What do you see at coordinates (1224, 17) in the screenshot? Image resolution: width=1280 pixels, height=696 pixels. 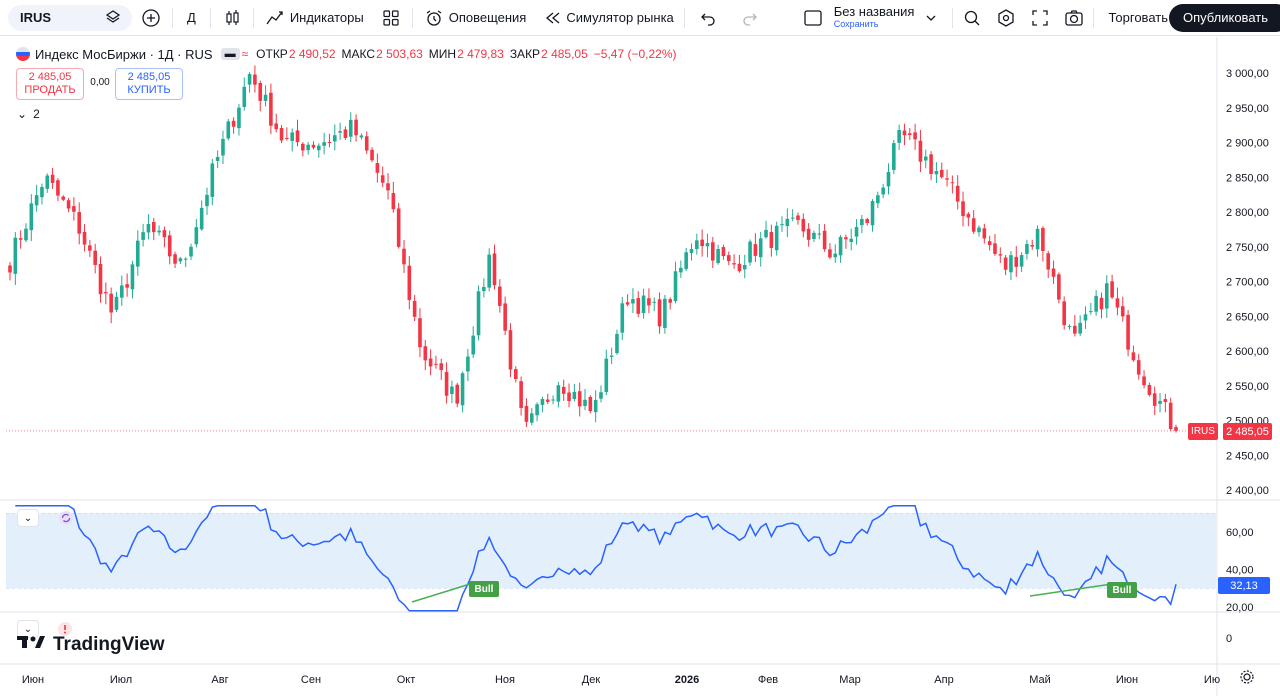 I see `publish-button: Опубликовать` at bounding box center [1224, 17].